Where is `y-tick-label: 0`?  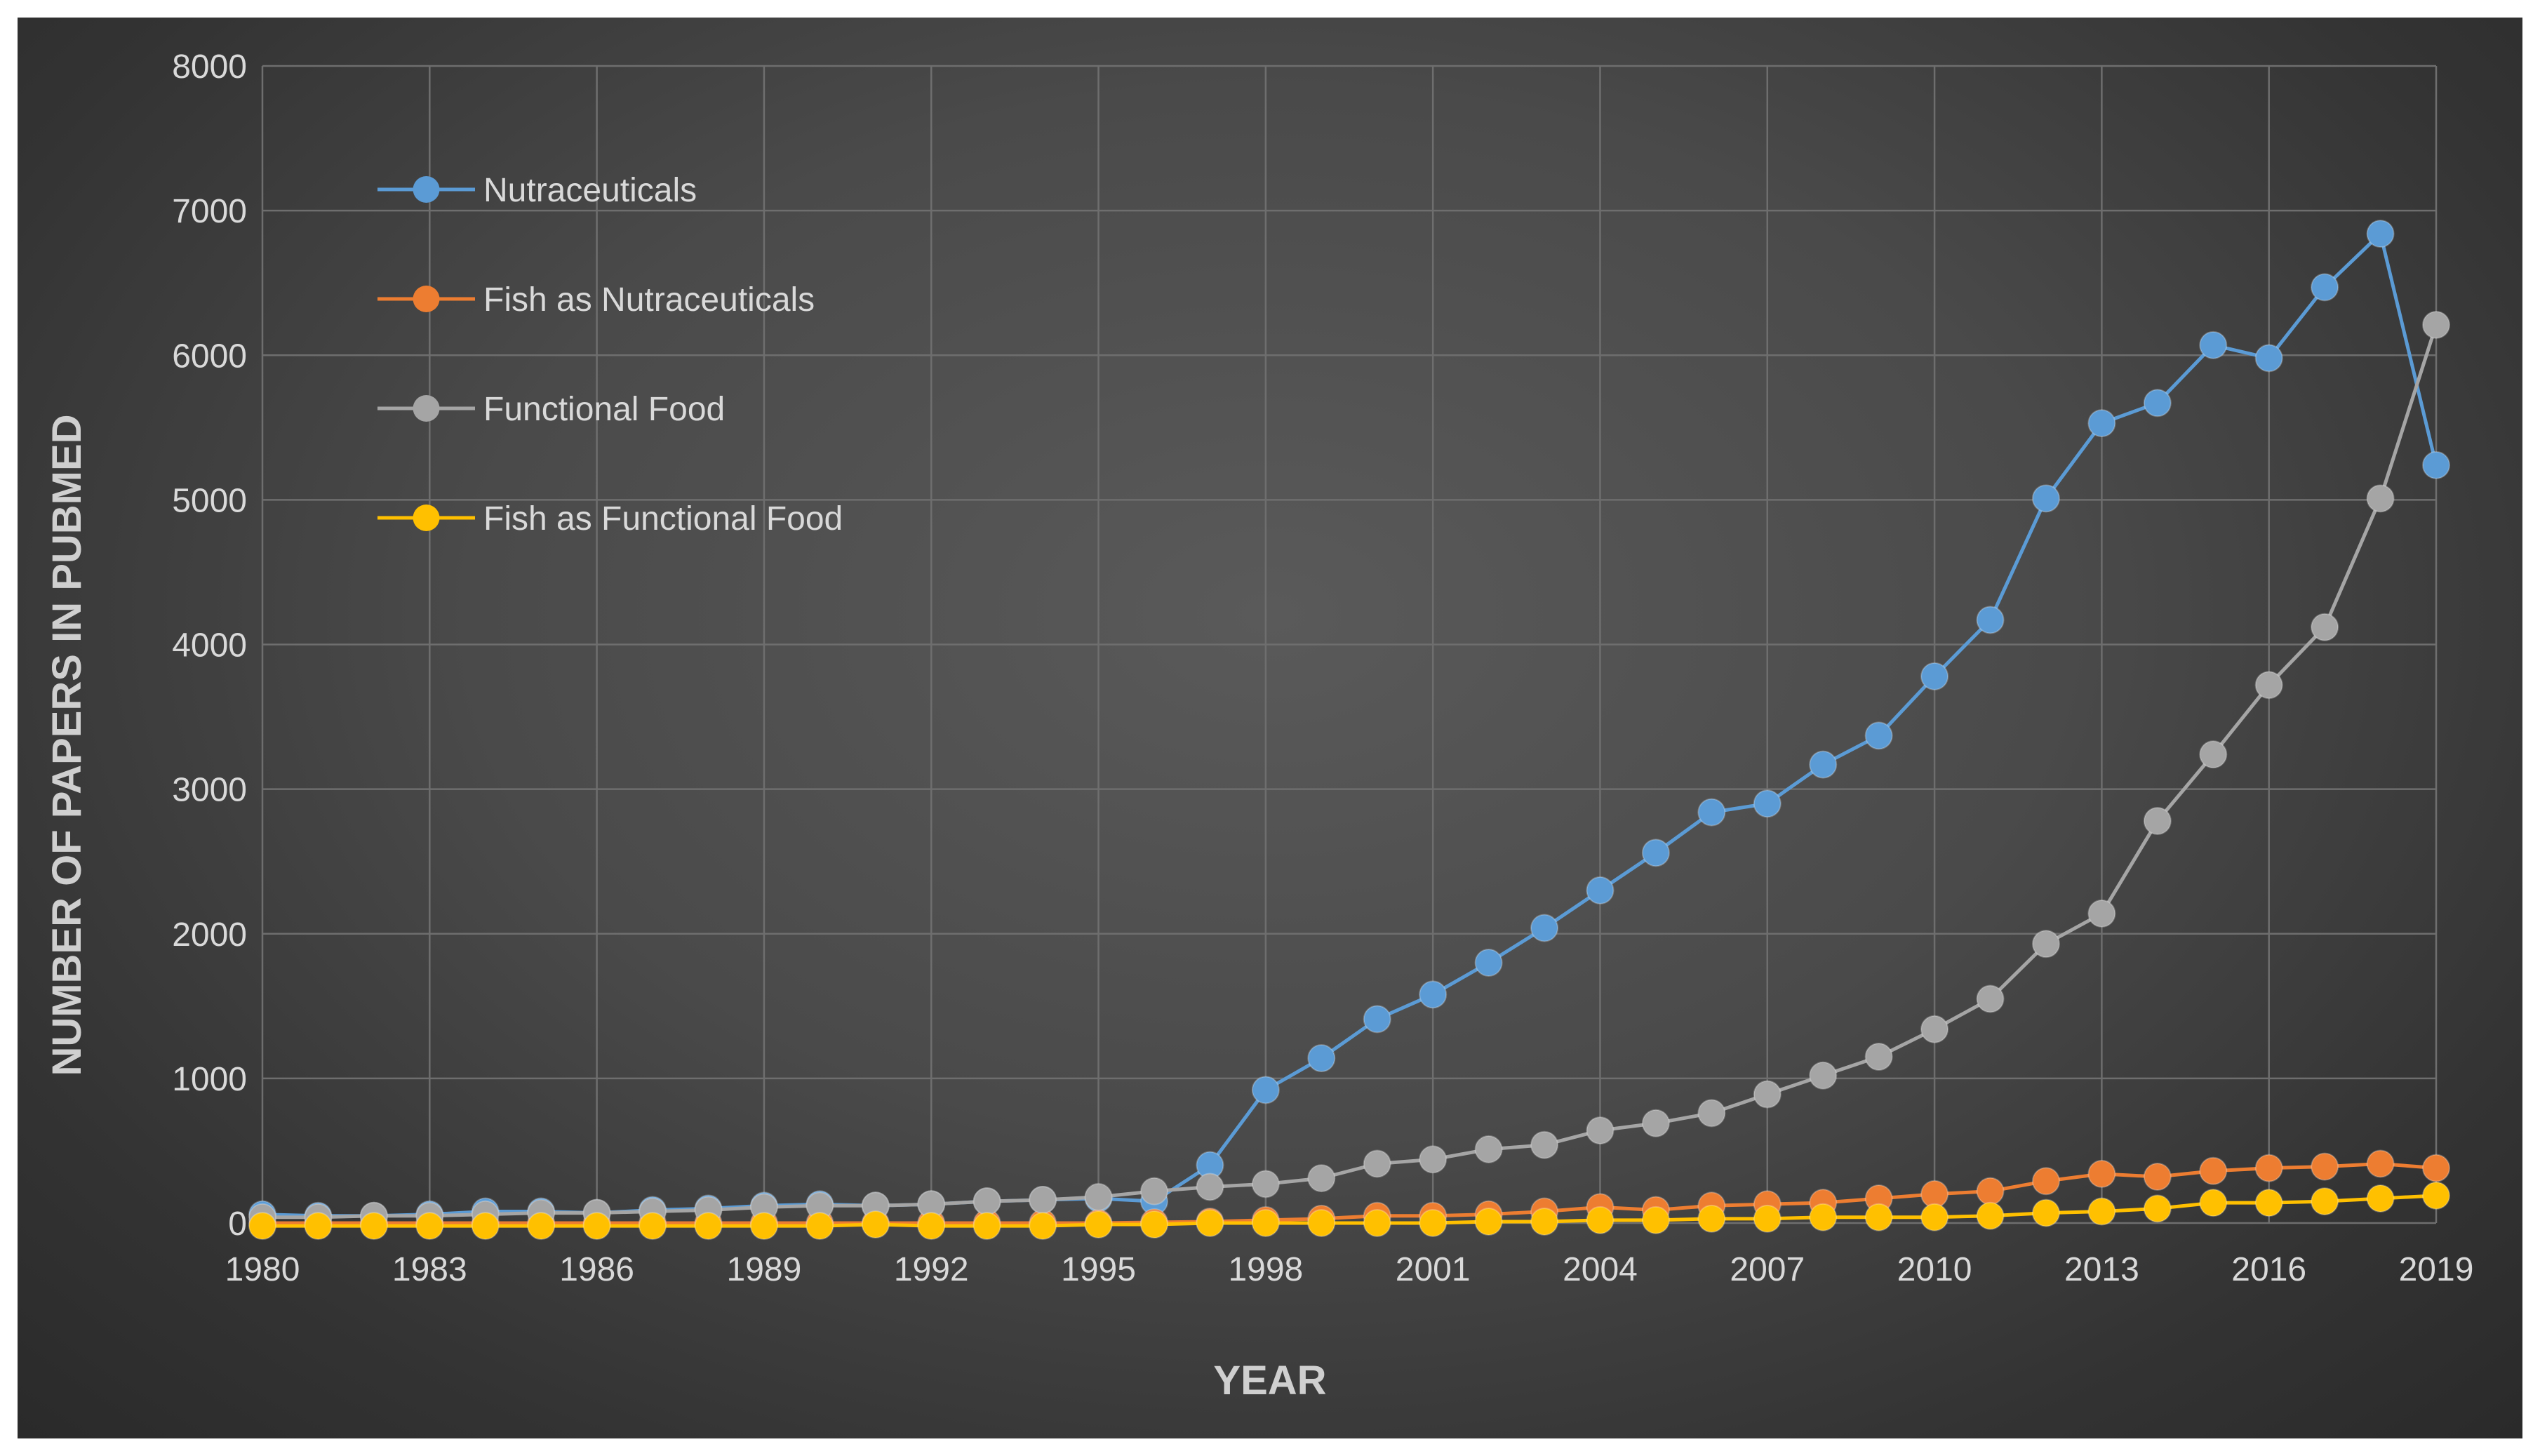
y-tick-label: 0 is located at coordinates (237, 1224).